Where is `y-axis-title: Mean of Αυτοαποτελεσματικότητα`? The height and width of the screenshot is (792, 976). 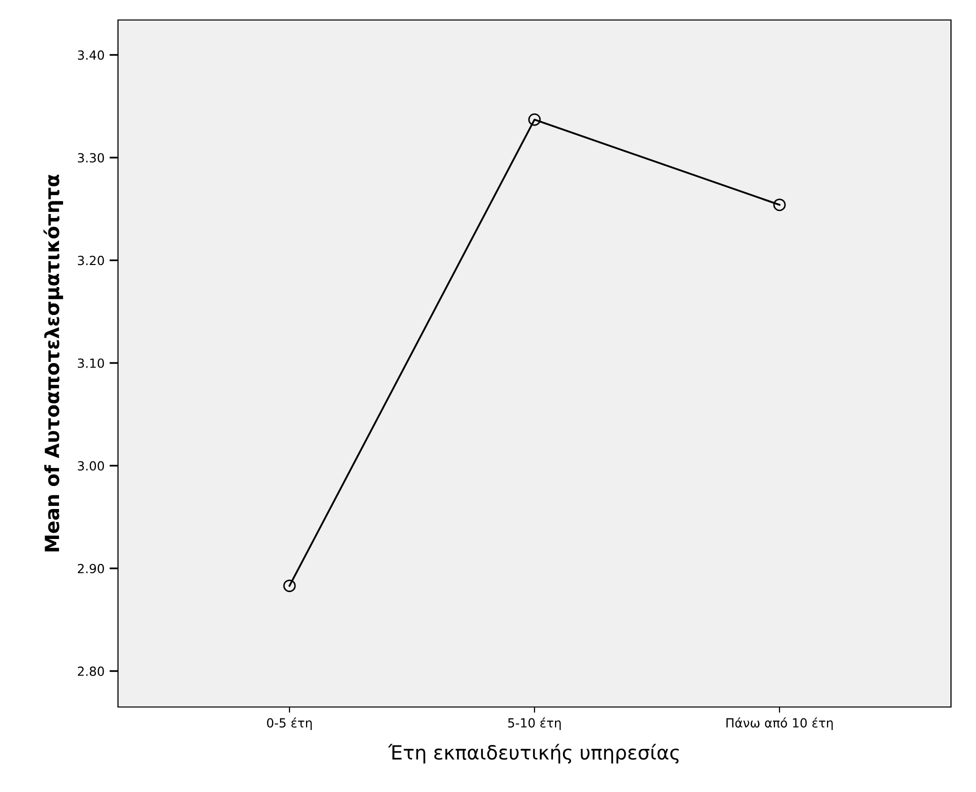 y-axis-title: Mean of Αυτοαποτελεσματικότητα is located at coordinates (53, 363).